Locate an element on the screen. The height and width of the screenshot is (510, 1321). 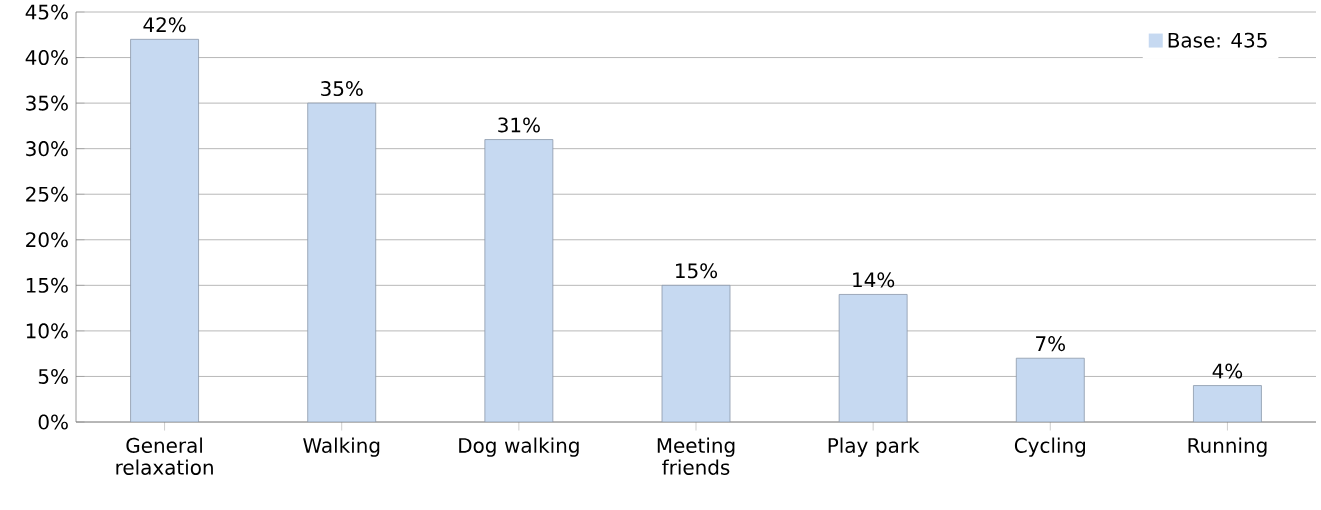
data-label: 4% is located at coordinates (1227, 371).